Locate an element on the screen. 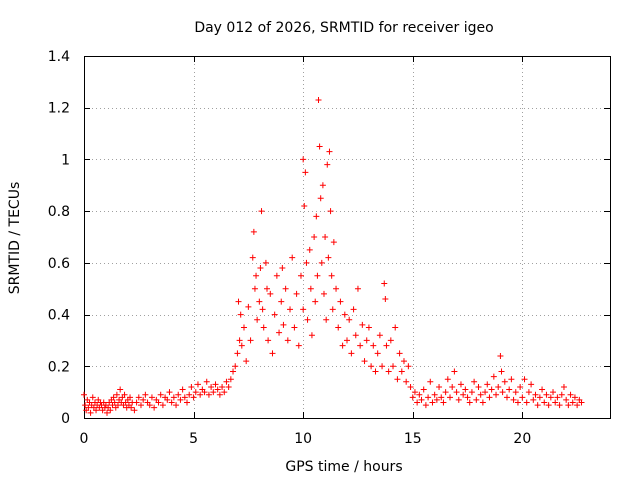 Image resolution: width=640 pixels, height=480 pixels. x-tick-label: 20 is located at coordinates (522, 439).